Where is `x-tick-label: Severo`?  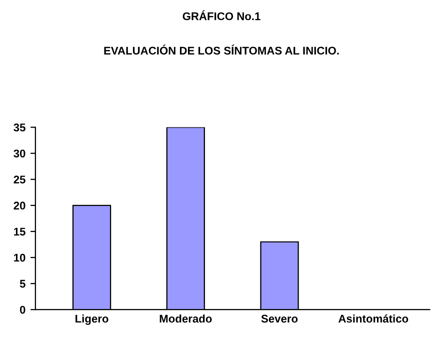
x-tick-label: Severo is located at coordinates (279, 318).